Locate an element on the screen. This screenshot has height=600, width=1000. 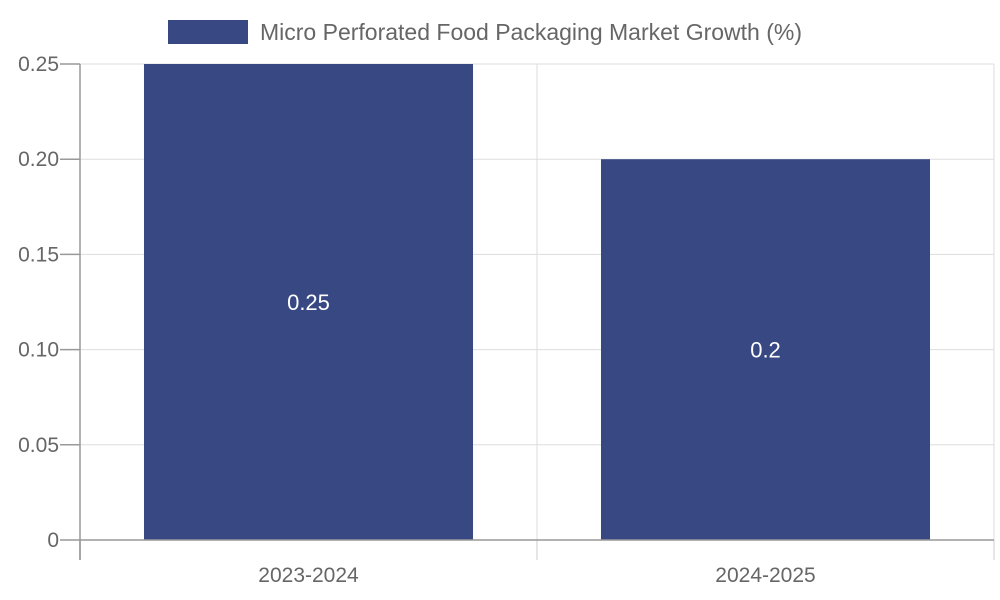
y-tick-label: 0 is located at coordinates (53, 540).